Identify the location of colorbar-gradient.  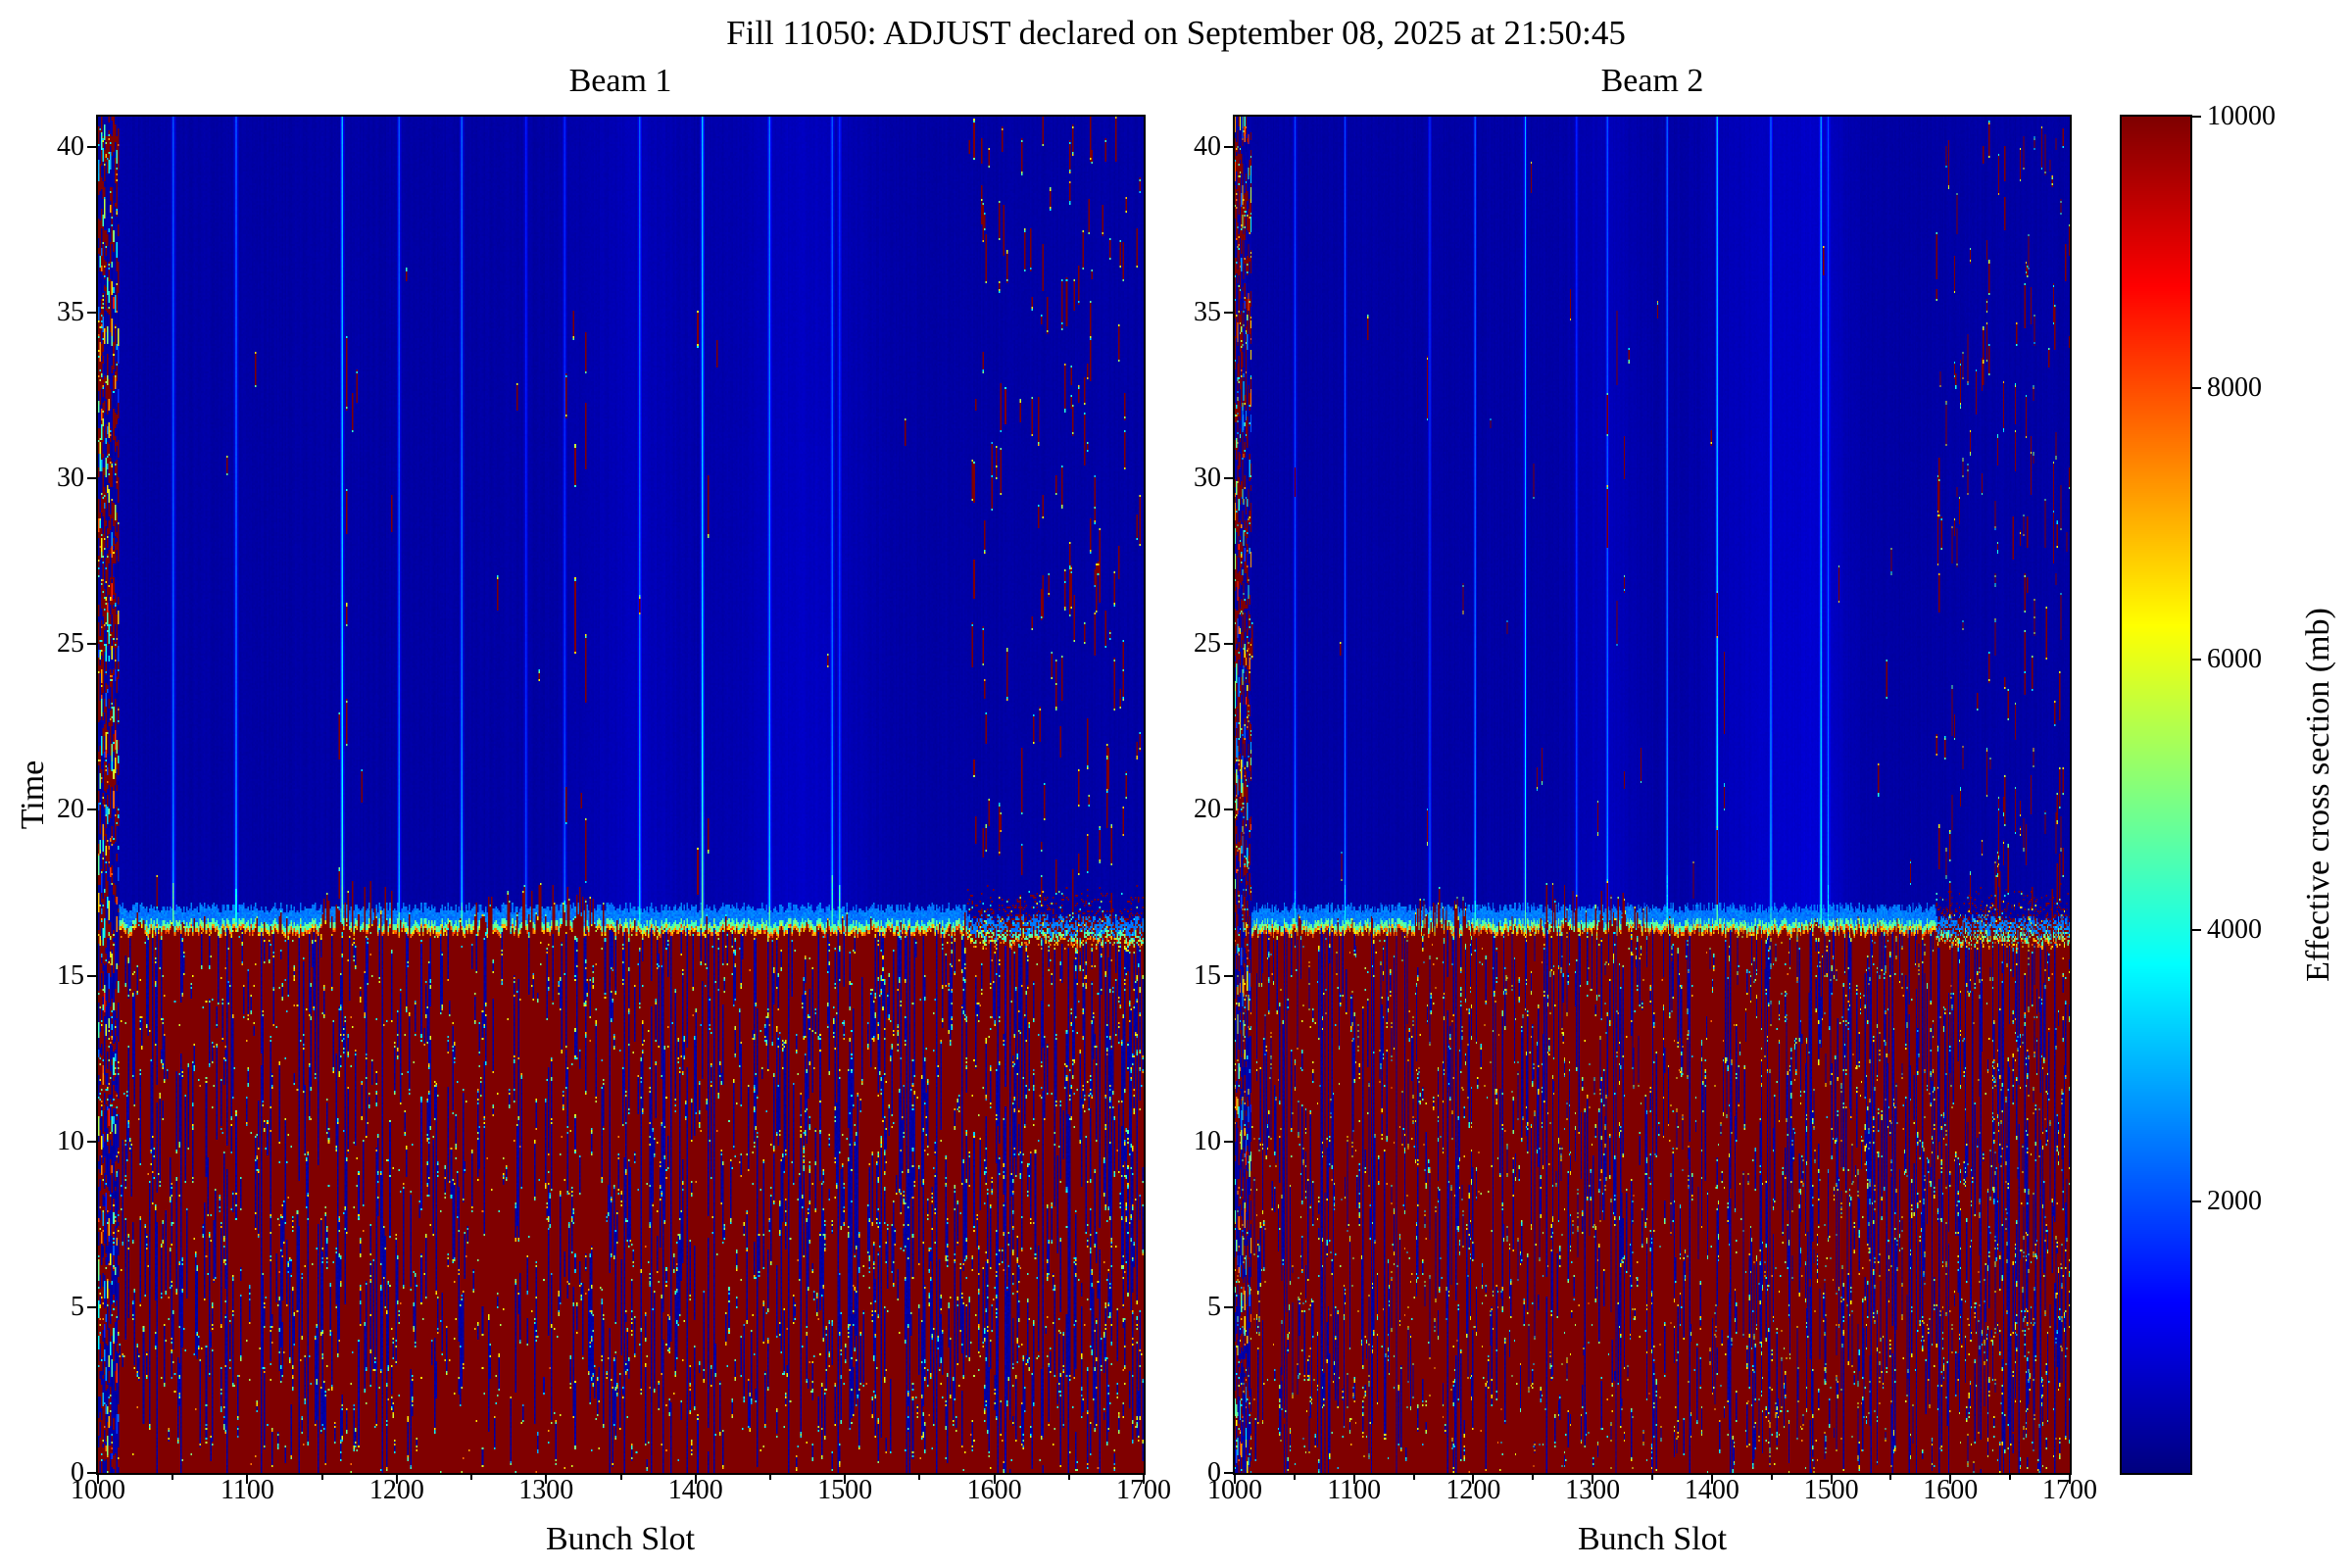
(2156, 795).